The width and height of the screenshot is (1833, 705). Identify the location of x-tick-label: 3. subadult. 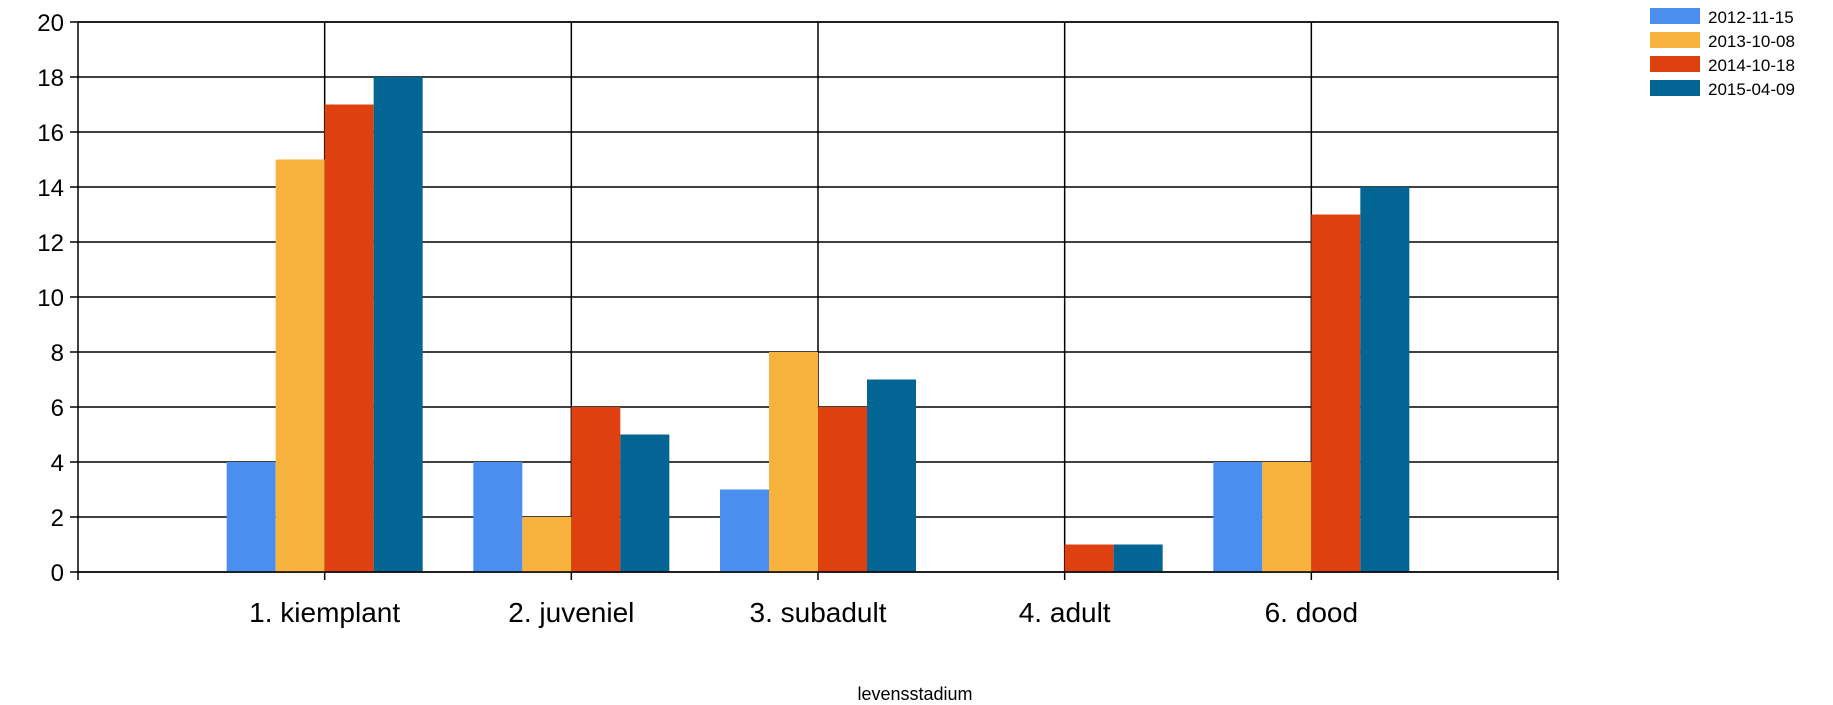
(818, 612).